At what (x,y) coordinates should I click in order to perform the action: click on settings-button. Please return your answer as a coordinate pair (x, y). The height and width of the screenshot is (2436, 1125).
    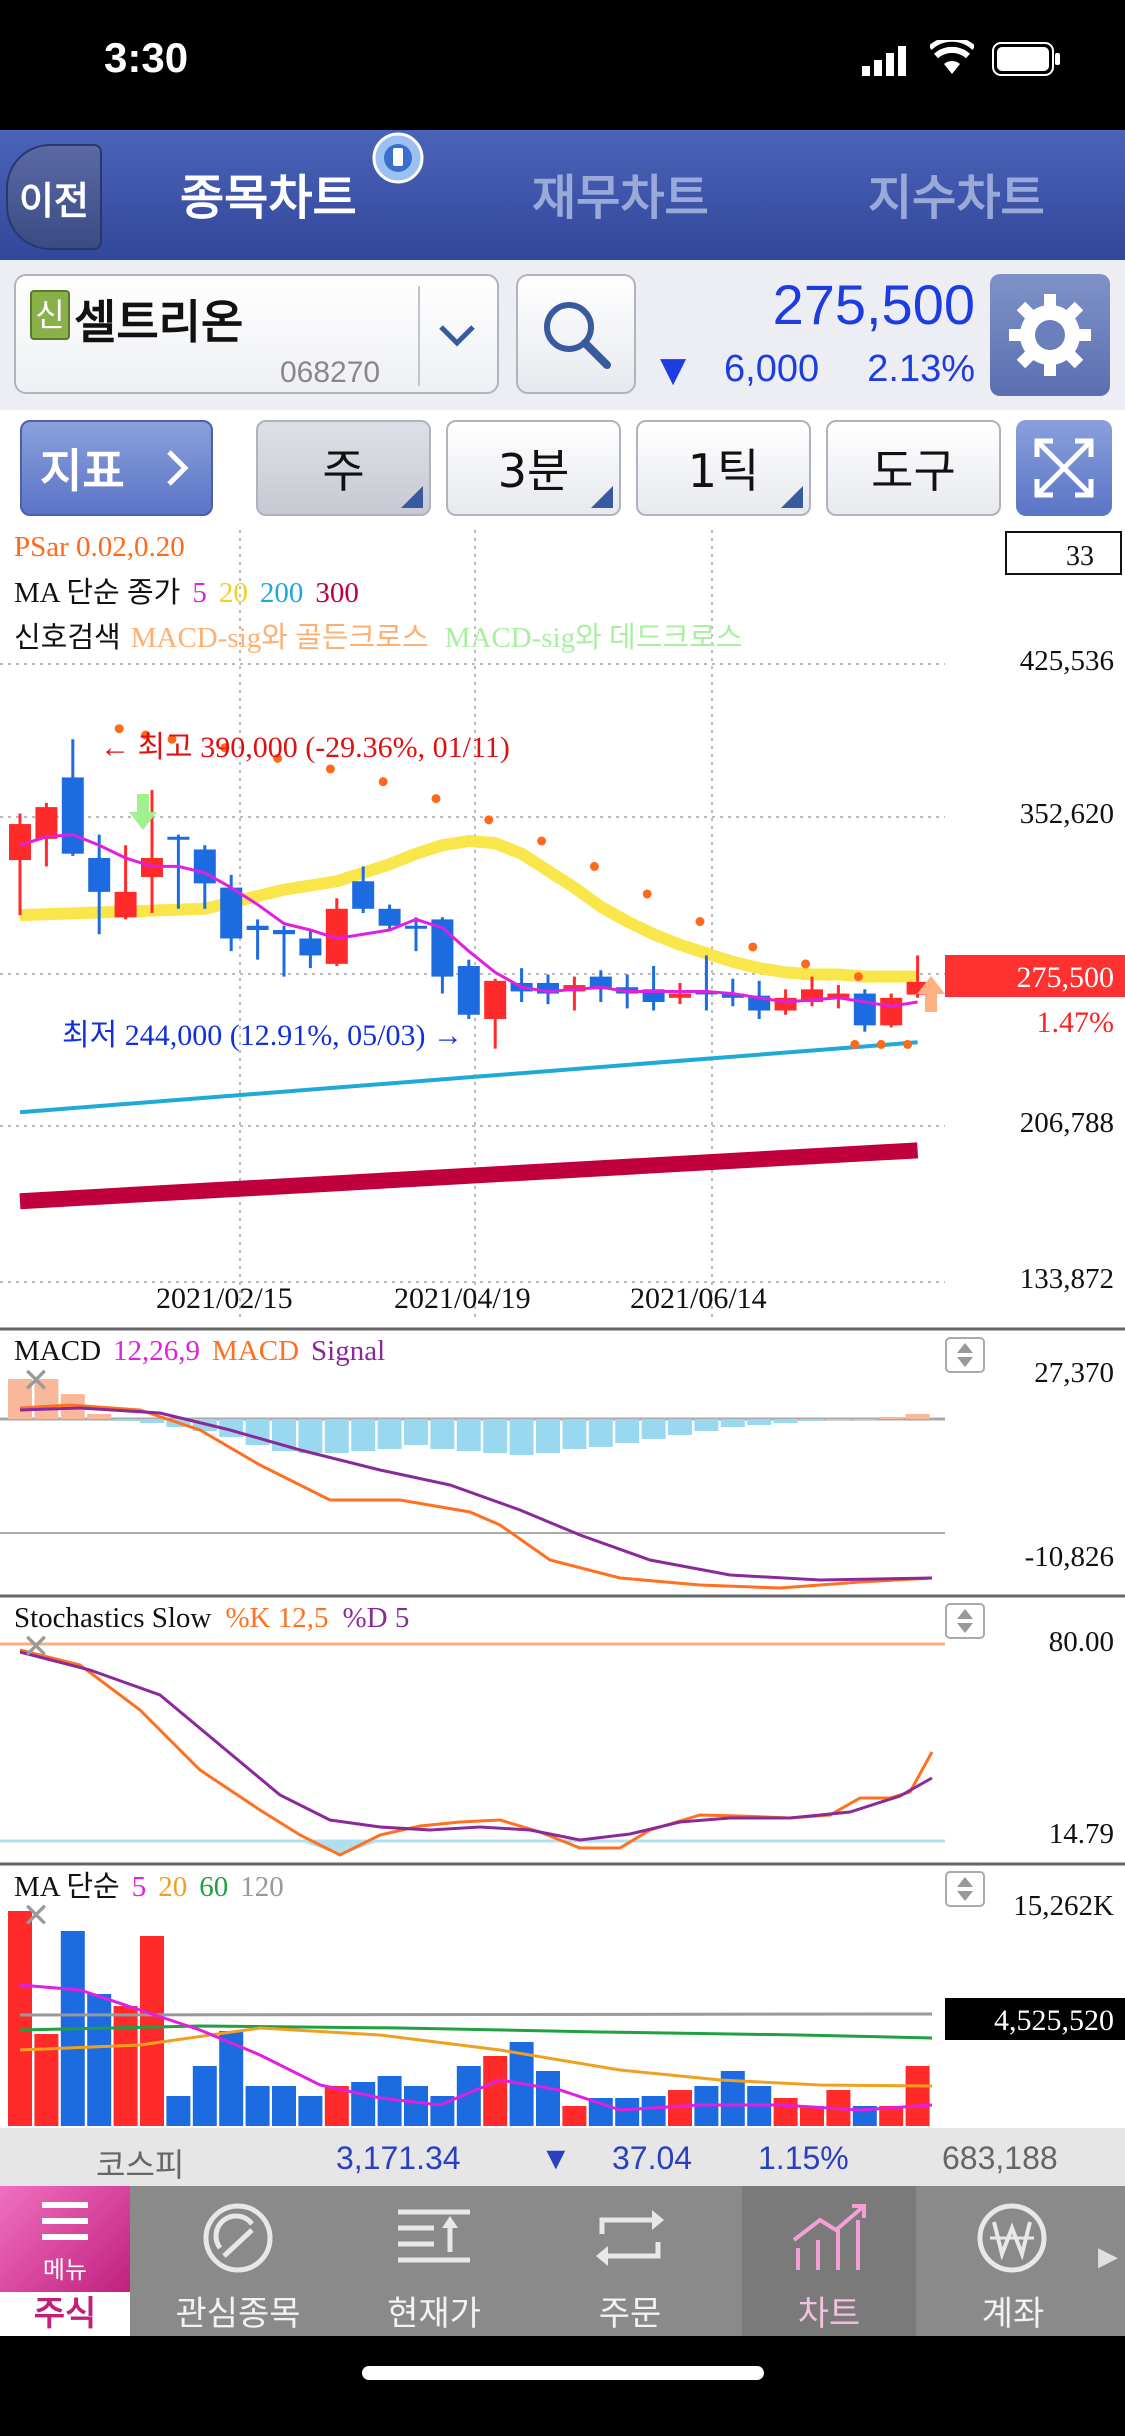
    Looking at the image, I should click on (1050, 335).